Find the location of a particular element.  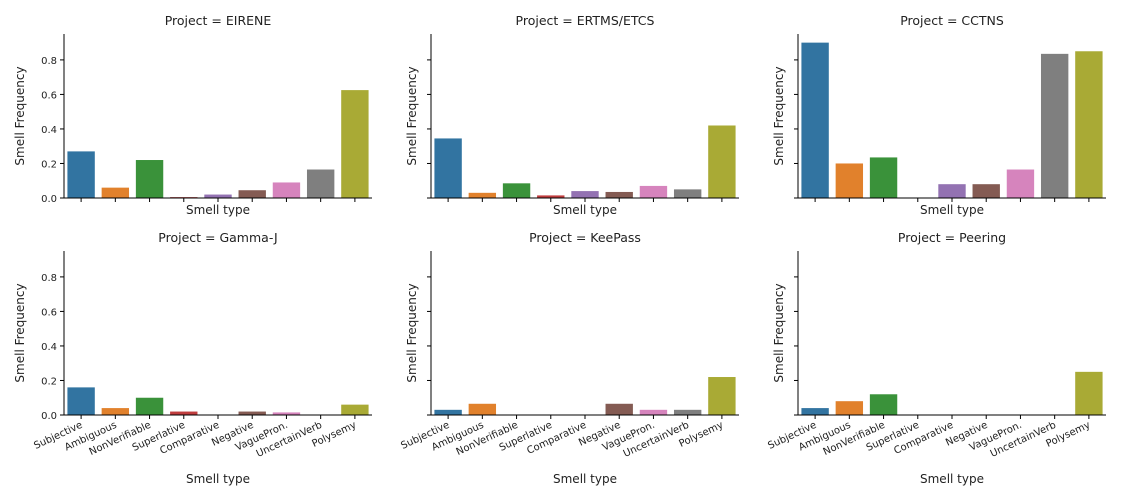

facet-title: Project = ERTMS/ETCS is located at coordinates (585, 20).